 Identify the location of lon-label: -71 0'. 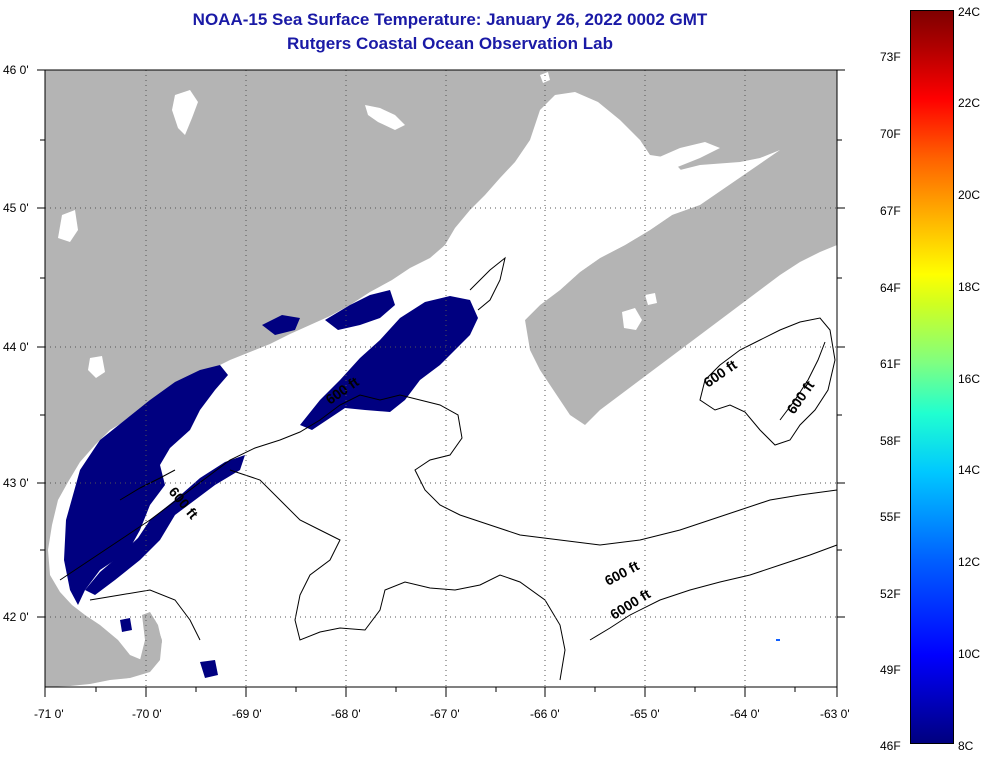
(49, 714).